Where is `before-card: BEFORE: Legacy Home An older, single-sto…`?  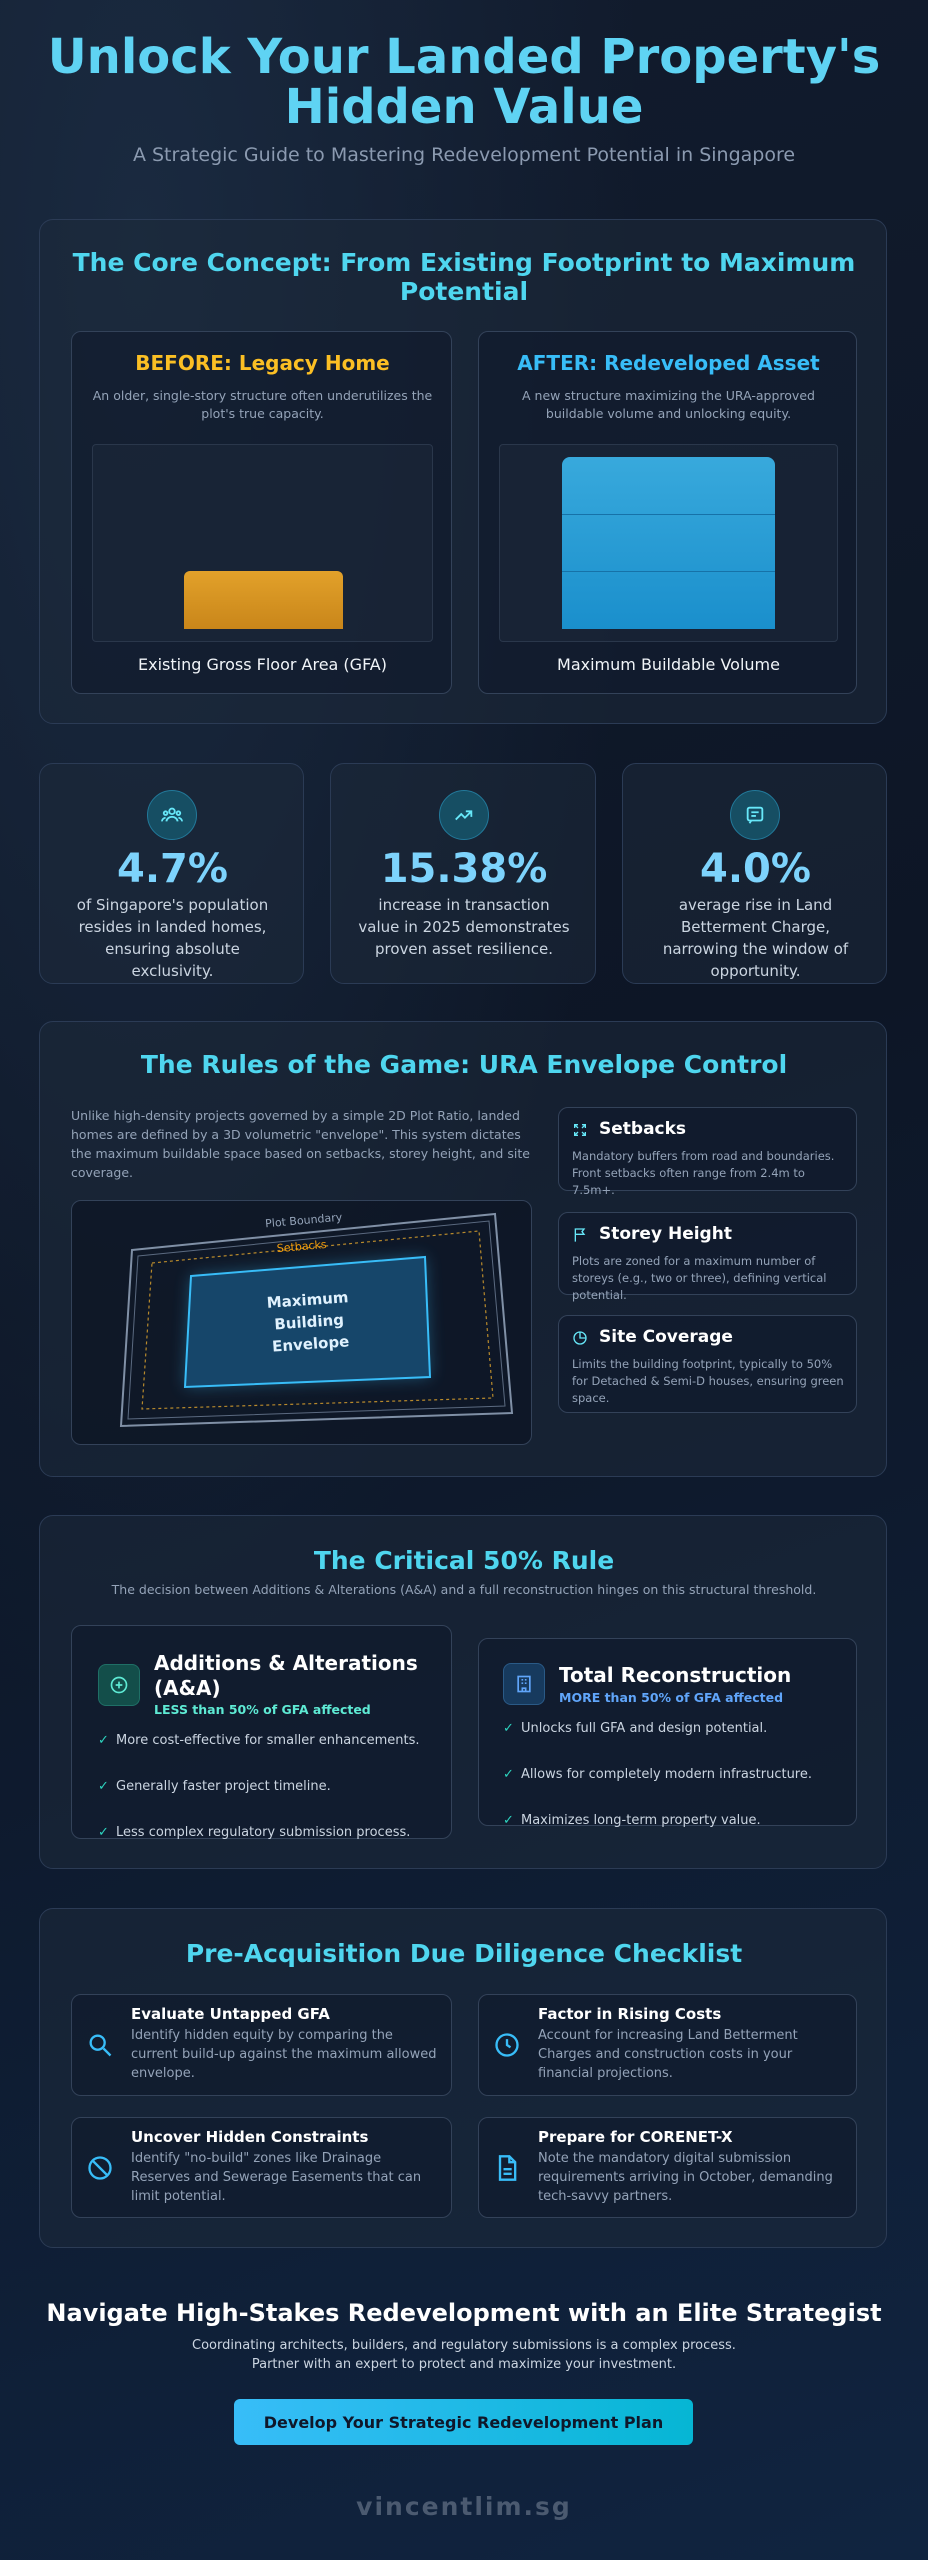 before-card: BEFORE: Legacy Home An older, single-sto… is located at coordinates (261, 512).